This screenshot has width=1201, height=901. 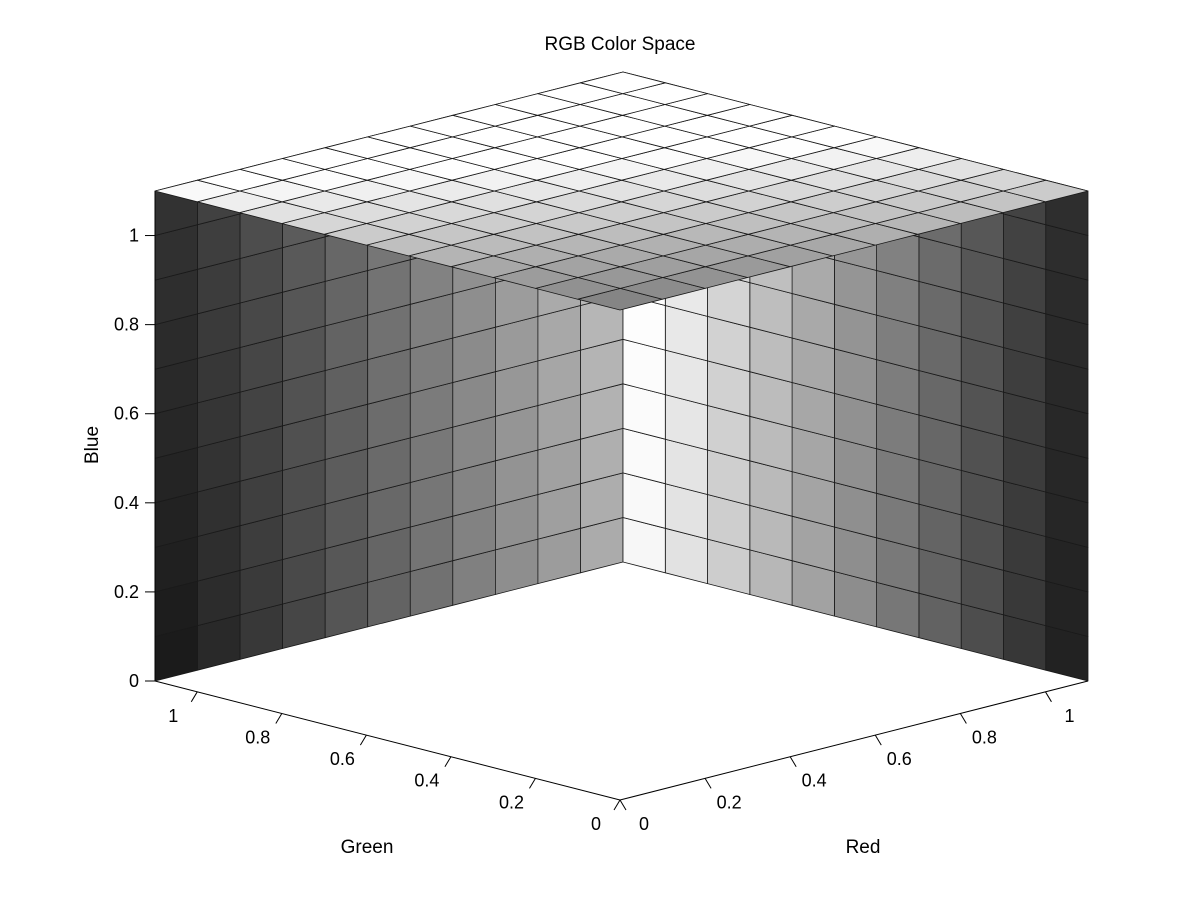 What do you see at coordinates (173, 716) in the screenshot?
I see `y-tick-label: 1` at bounding box center [173, 716].